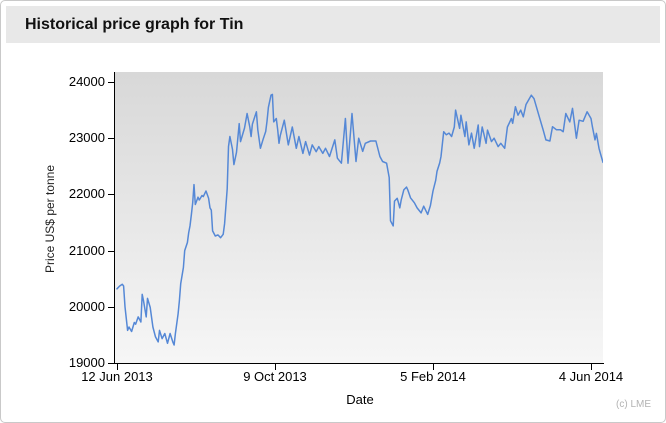 Image resolution: width=666 pixels, height=423 pixels. I want to click on y-axis-line, so click(114, 218).